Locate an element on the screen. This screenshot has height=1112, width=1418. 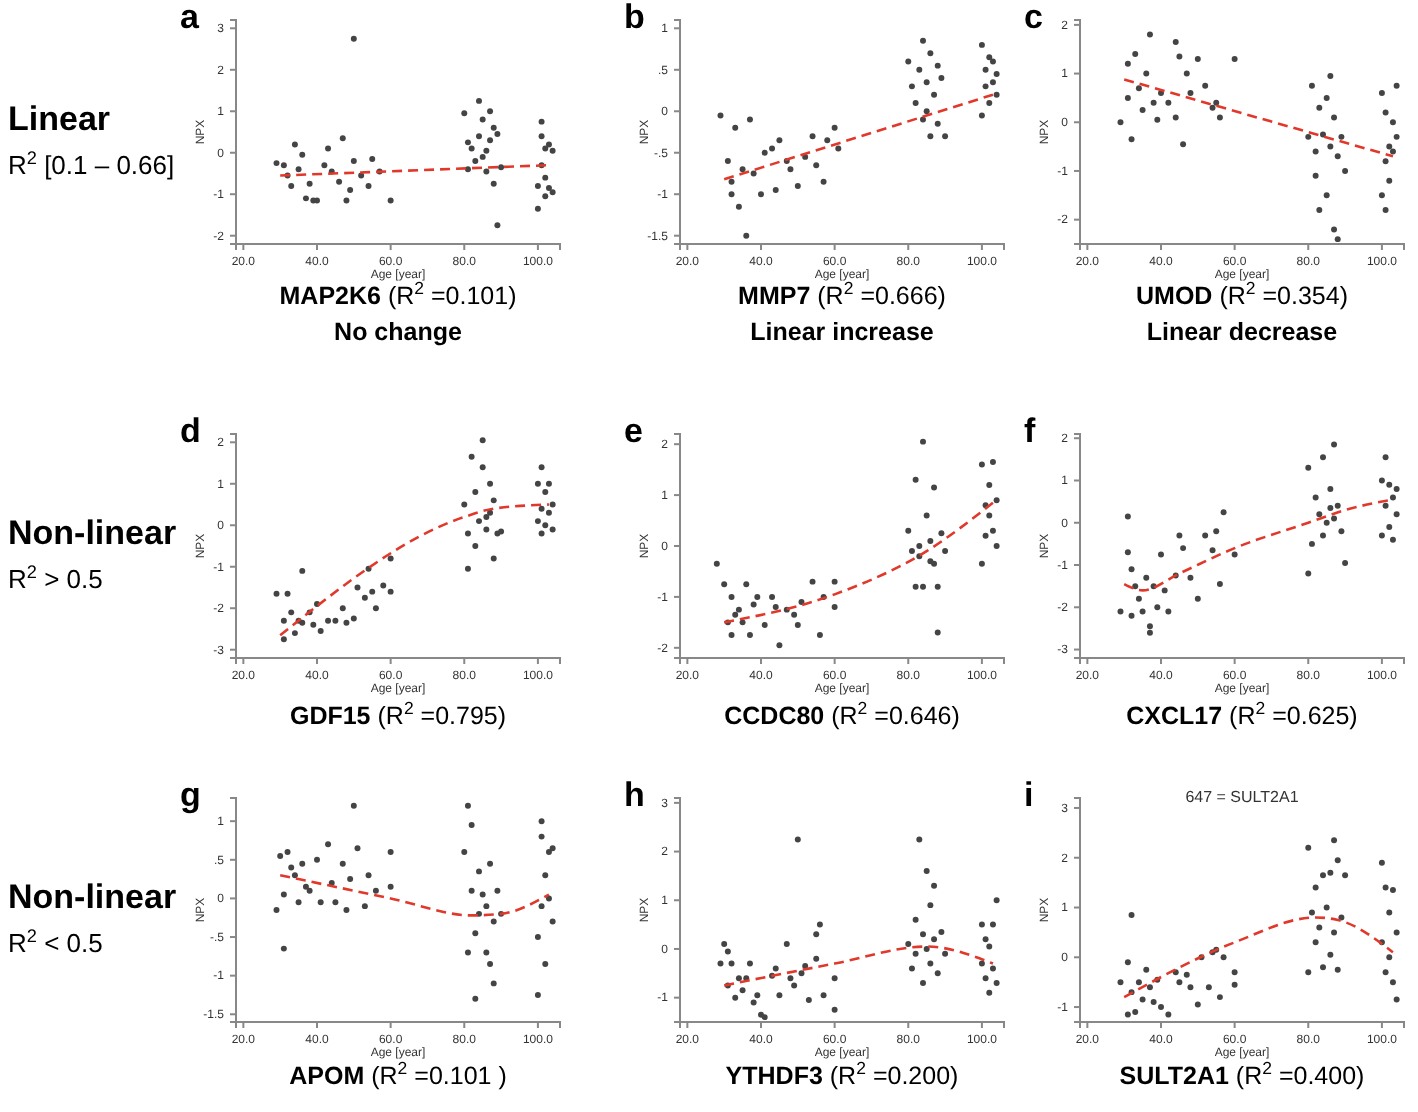
text: d is located at coordinates (190, 431).